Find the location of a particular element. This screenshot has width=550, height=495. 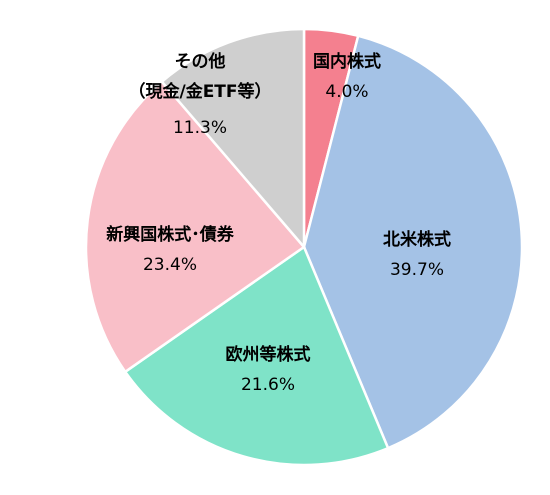

slice-label: その他 （現金/金ETF等） is located at coordinates (200, 77).